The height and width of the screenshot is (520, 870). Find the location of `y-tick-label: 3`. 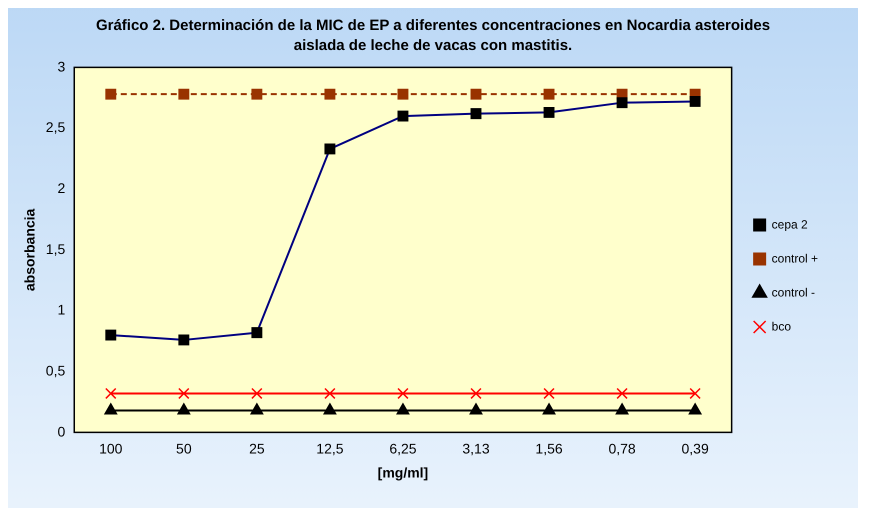

y-tick-label: 3 is located at coordinates (61, 66).